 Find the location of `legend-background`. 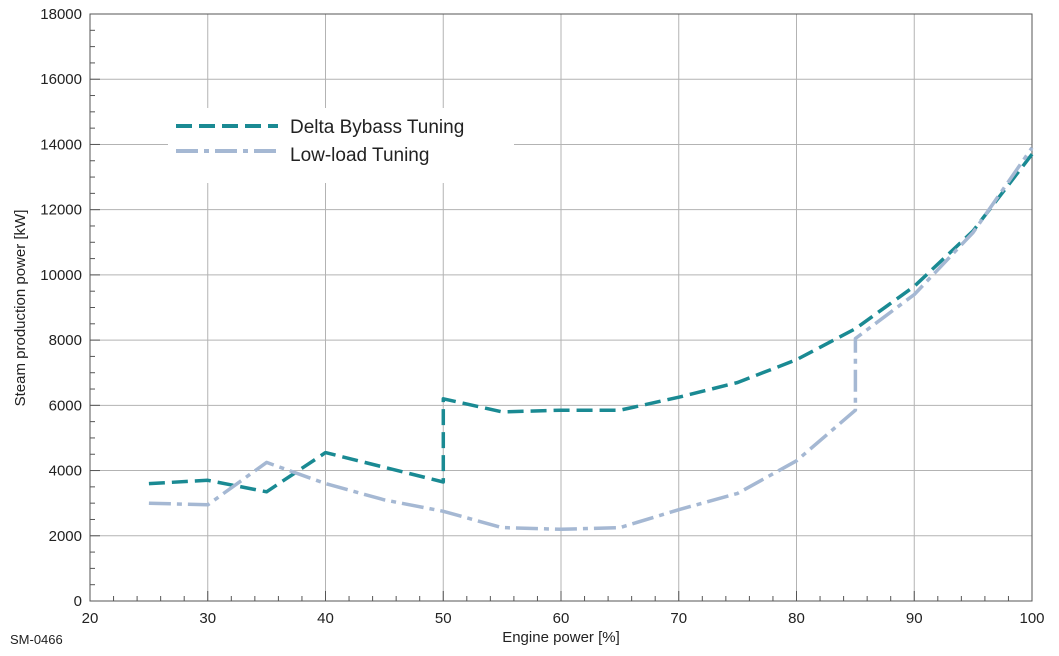

legend-background is located at coordinates (341, 145).